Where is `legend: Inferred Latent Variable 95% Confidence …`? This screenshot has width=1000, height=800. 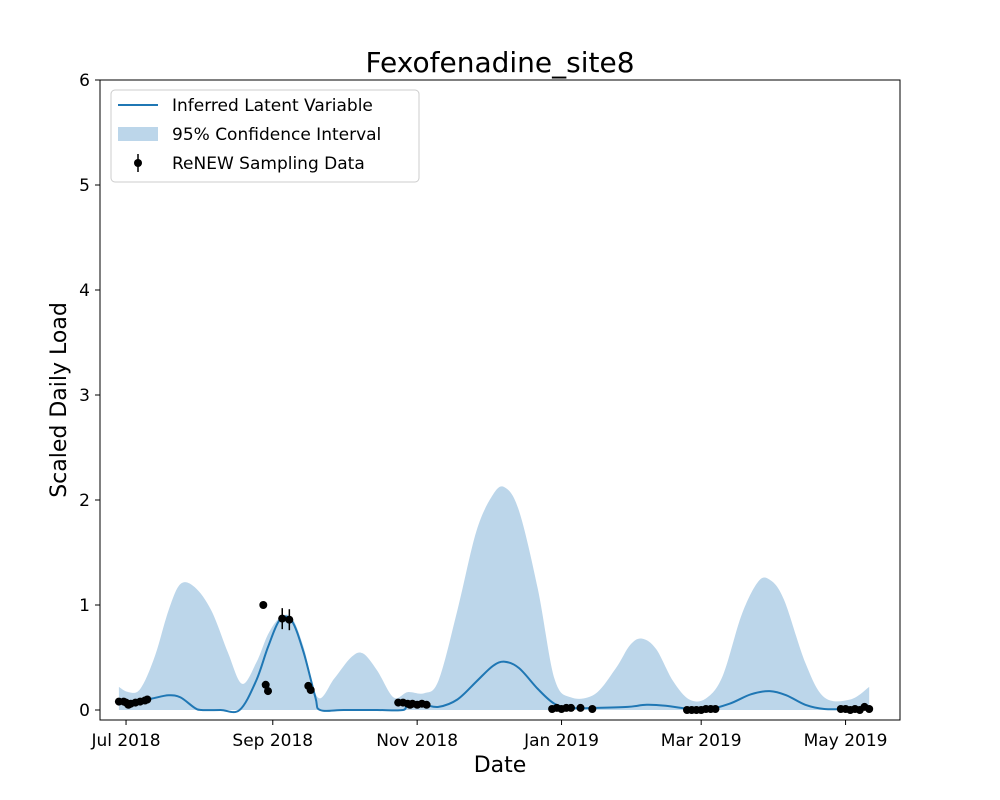 legend: Inferred Latent Variable 95% Confidence … is located at coordinates (265, 136).